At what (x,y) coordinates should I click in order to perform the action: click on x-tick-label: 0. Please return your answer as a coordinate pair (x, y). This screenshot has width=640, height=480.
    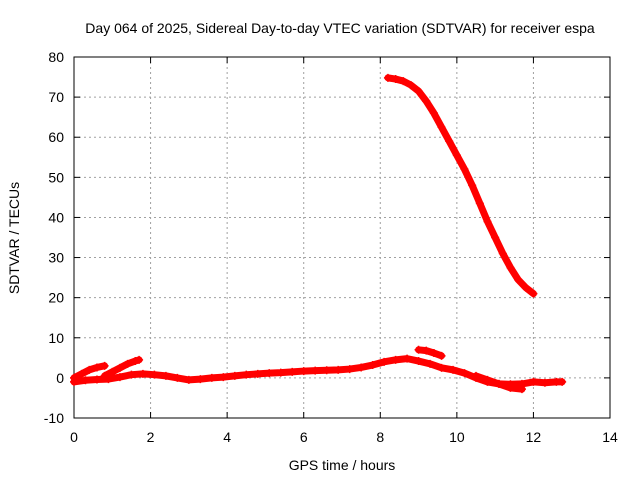
    Looking at the image, I should click on (74, 437).